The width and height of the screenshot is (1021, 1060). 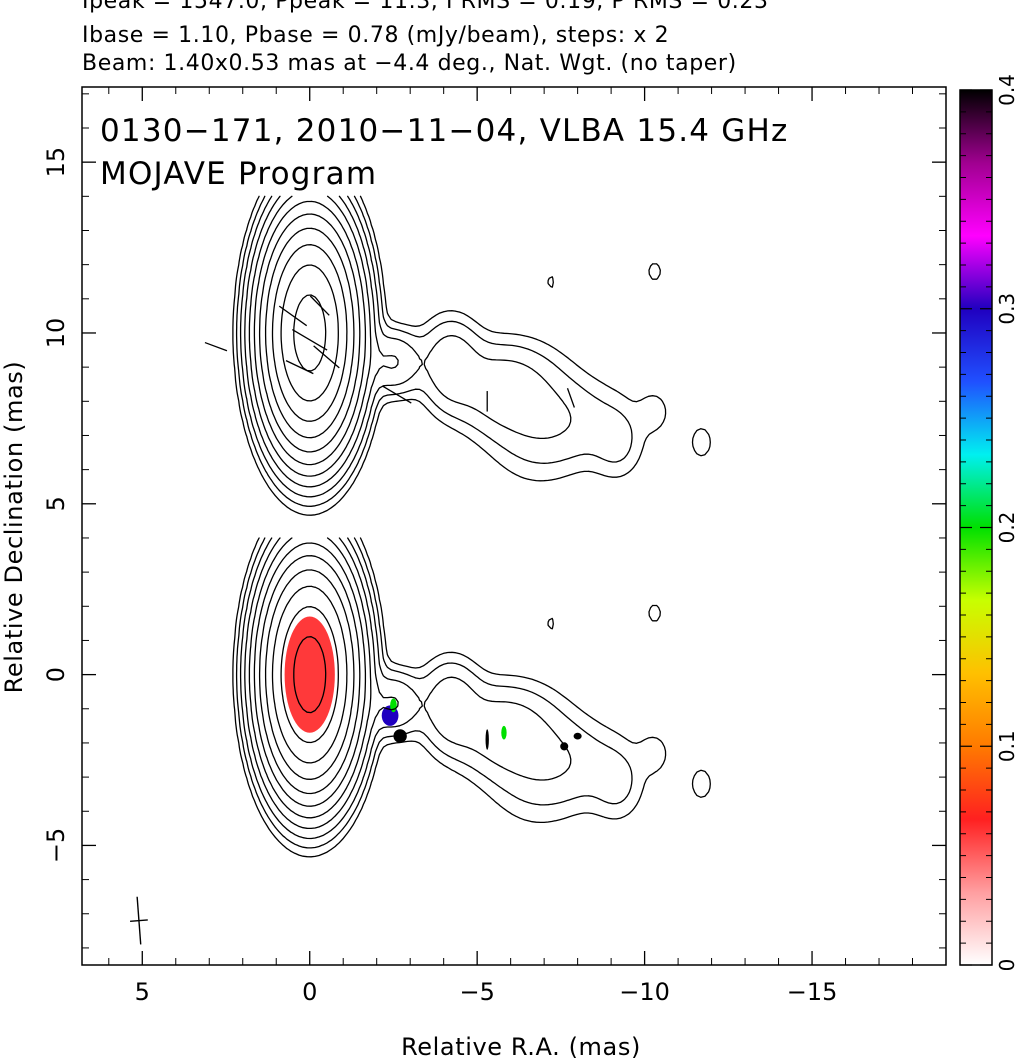 What do you see at coordinates (238, 174) in the screenshot?
I see `program-label: MOJAVE Program` at bounding box center [238, 174].